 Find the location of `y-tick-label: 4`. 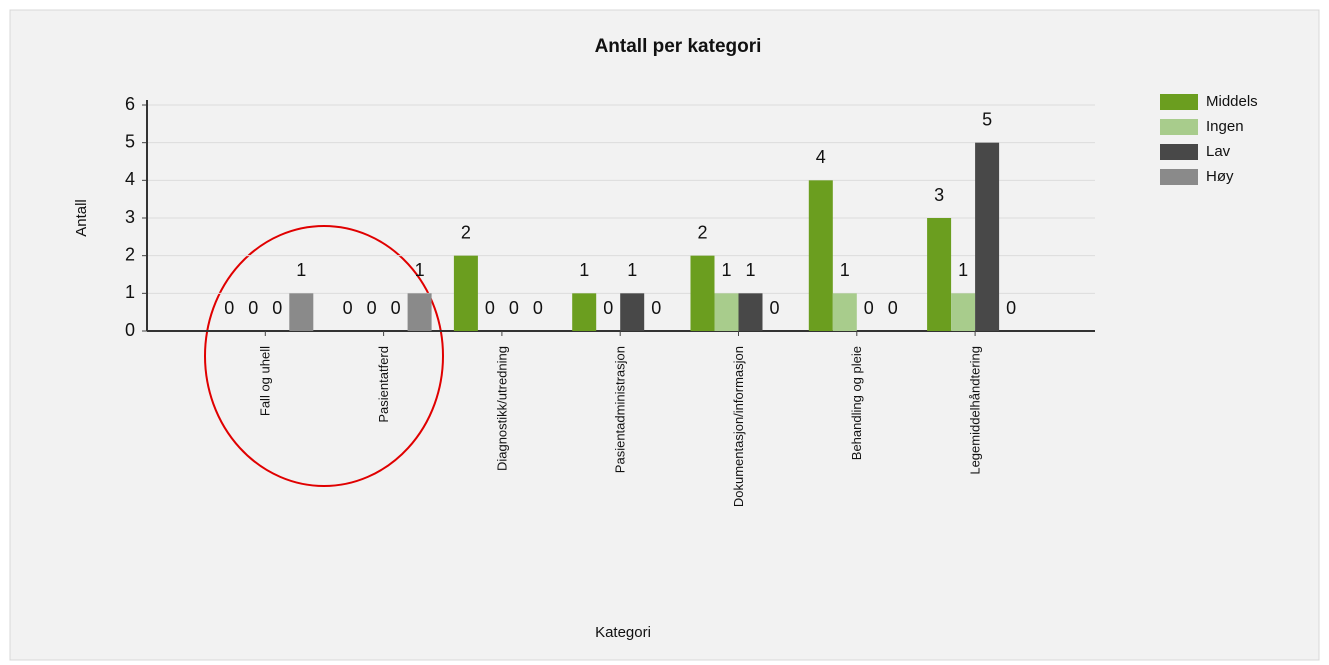

y-tick-label: 4 is located at coordinates (130, 179).